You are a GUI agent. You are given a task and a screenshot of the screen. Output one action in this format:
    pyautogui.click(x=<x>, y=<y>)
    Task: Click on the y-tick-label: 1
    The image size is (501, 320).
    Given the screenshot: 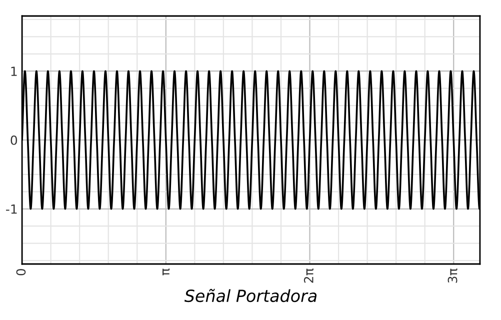 What is the action you would take?
    pyautogui.click(x=14, y=71)
    